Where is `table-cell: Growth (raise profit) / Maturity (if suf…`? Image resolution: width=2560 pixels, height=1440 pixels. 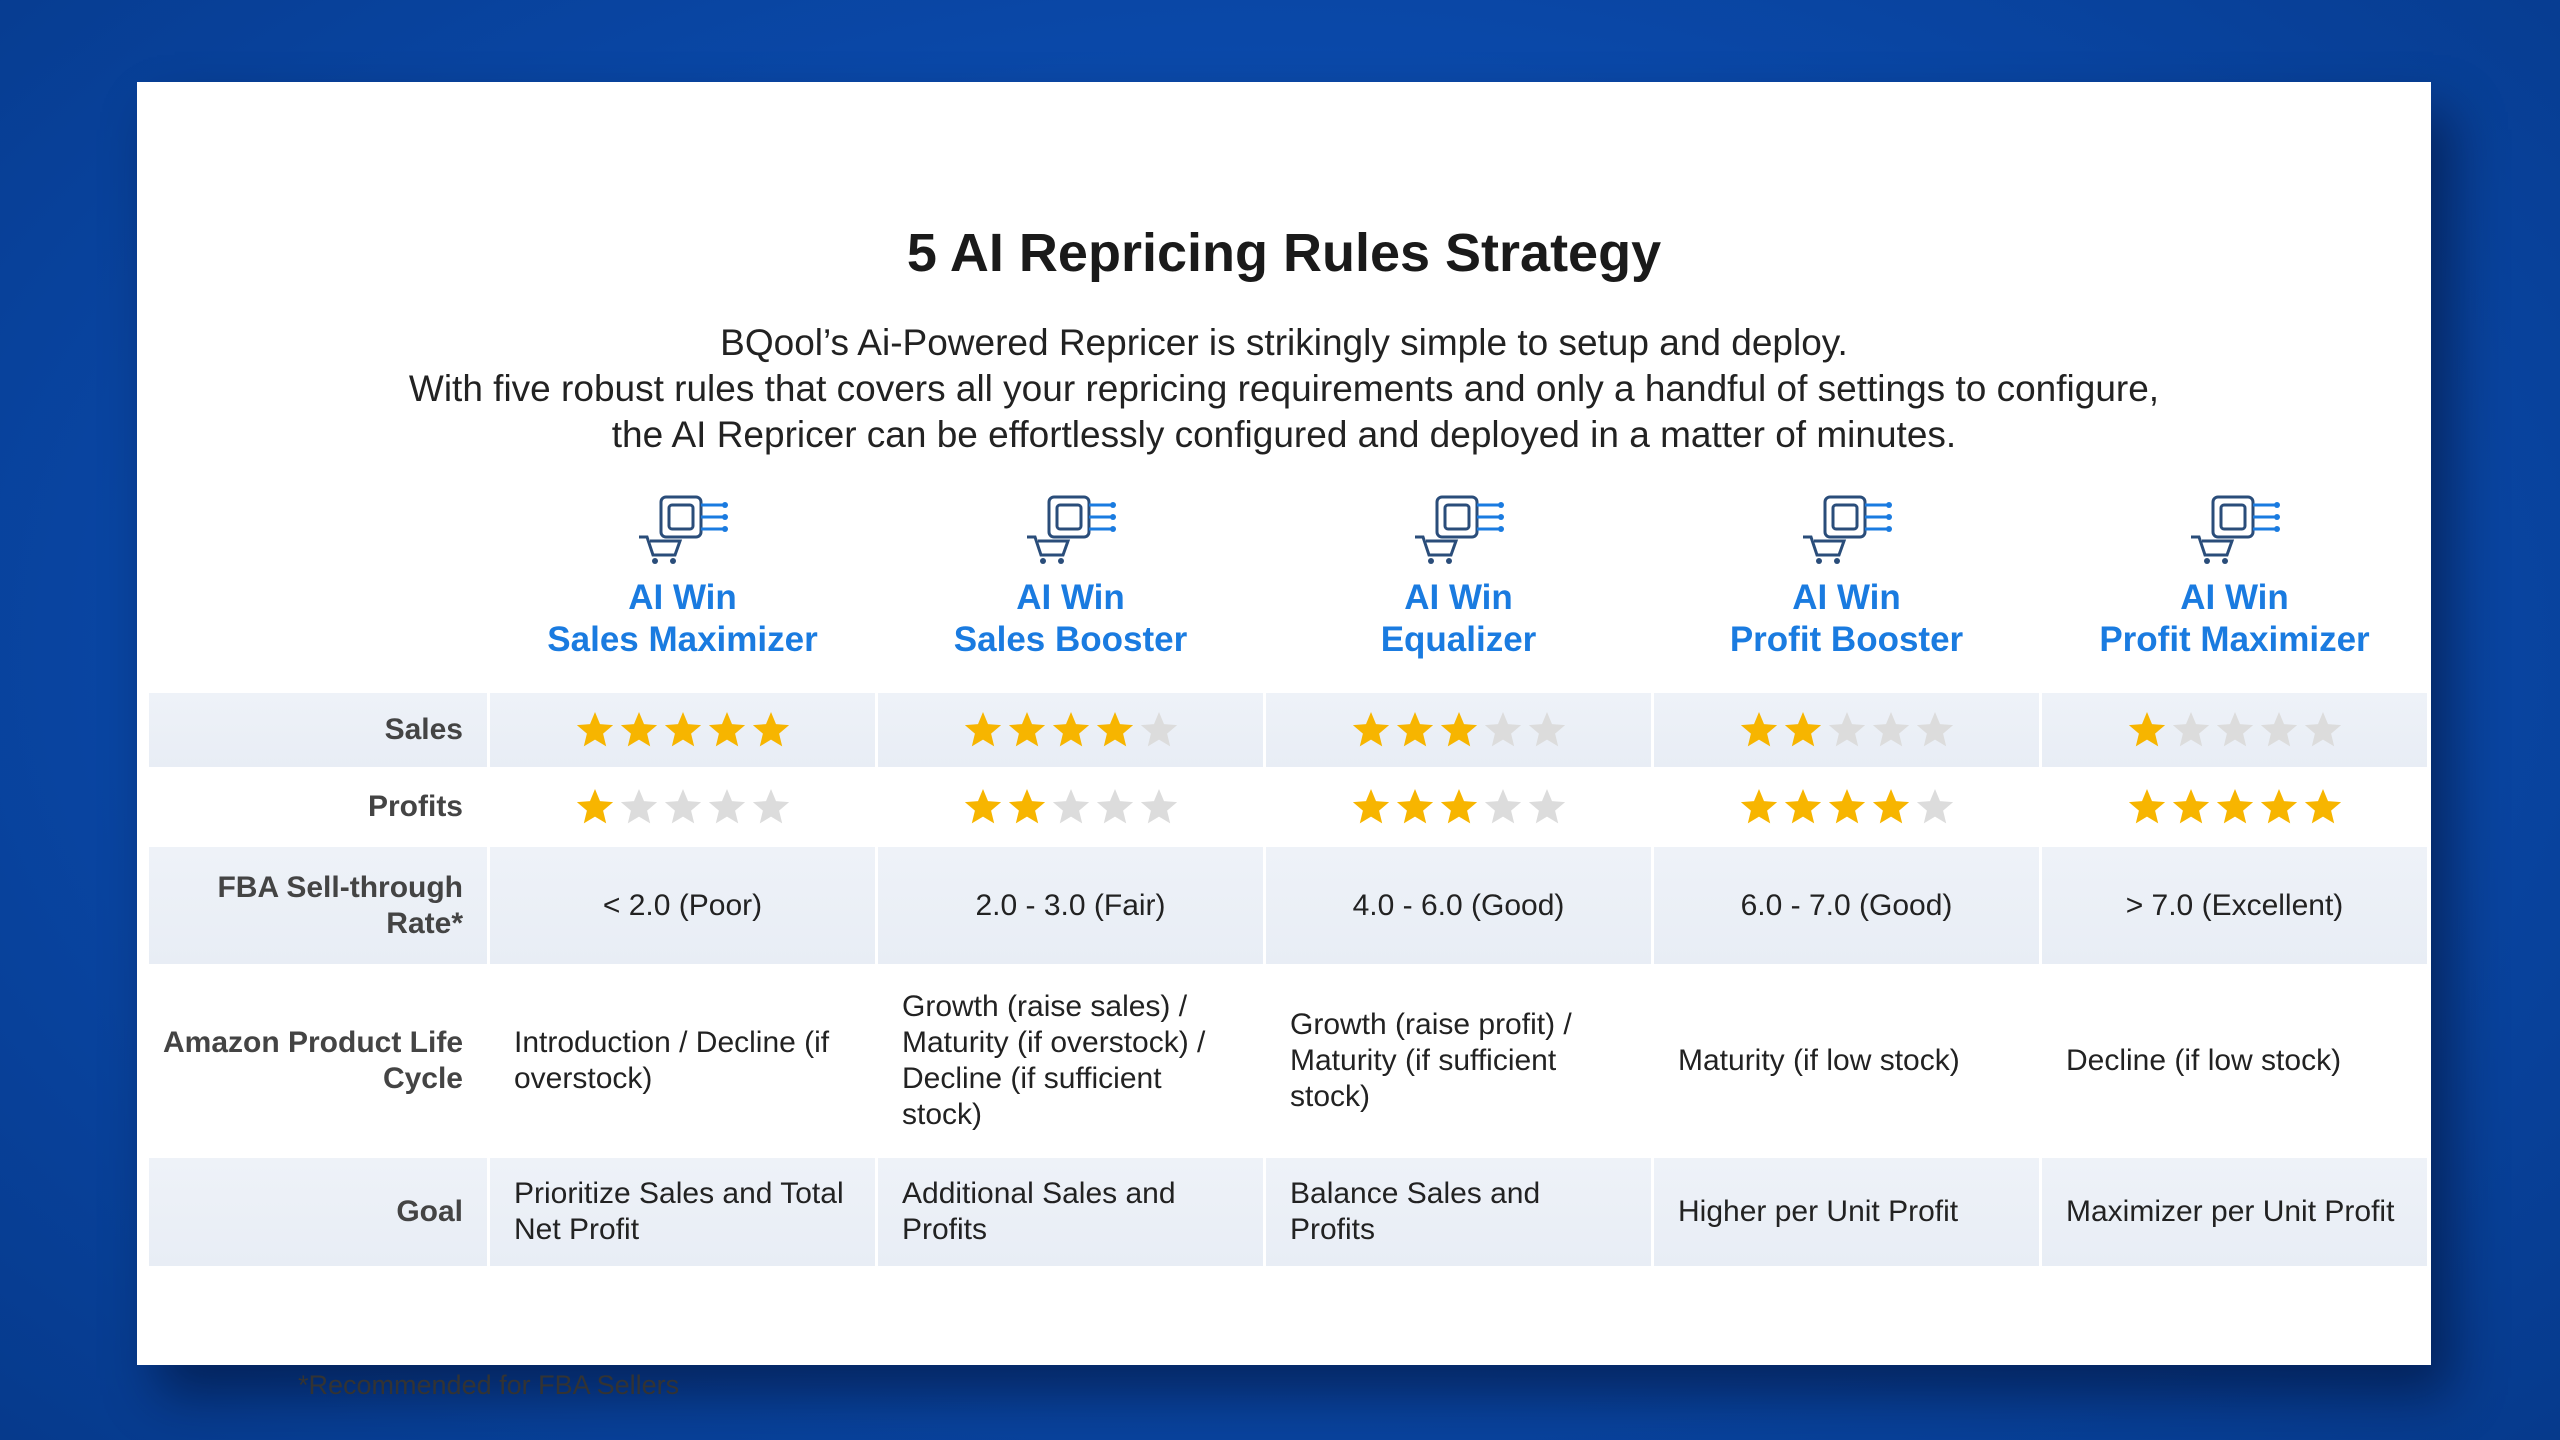 table-cell: Growth (raise profit) / Maturity (if suf… is located at coordinates (1431, 1060).